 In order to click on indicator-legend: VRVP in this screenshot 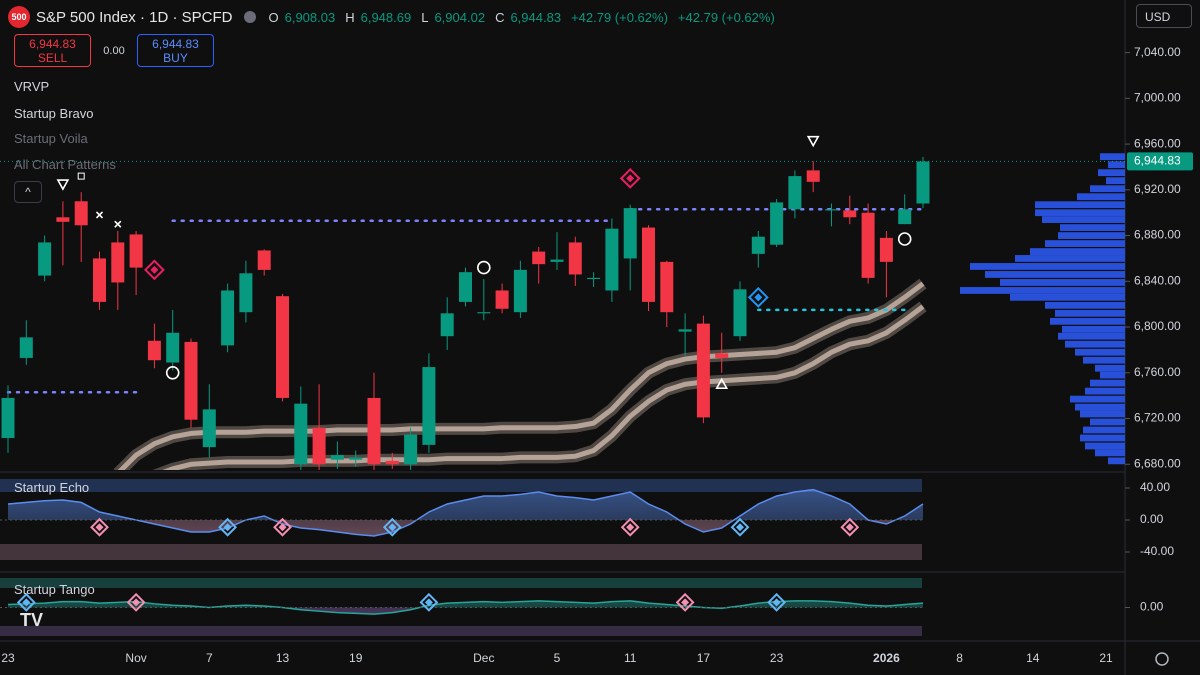, I will do `click(32, 86)`.